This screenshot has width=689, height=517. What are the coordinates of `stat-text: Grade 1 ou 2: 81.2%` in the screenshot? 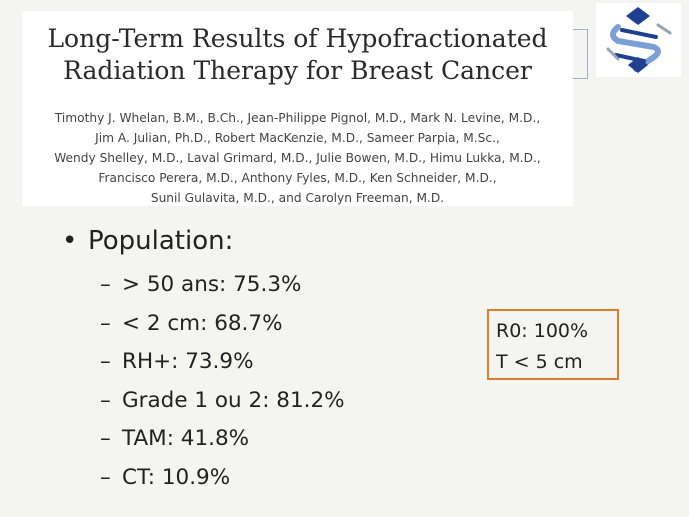 It's located at (233, 400).